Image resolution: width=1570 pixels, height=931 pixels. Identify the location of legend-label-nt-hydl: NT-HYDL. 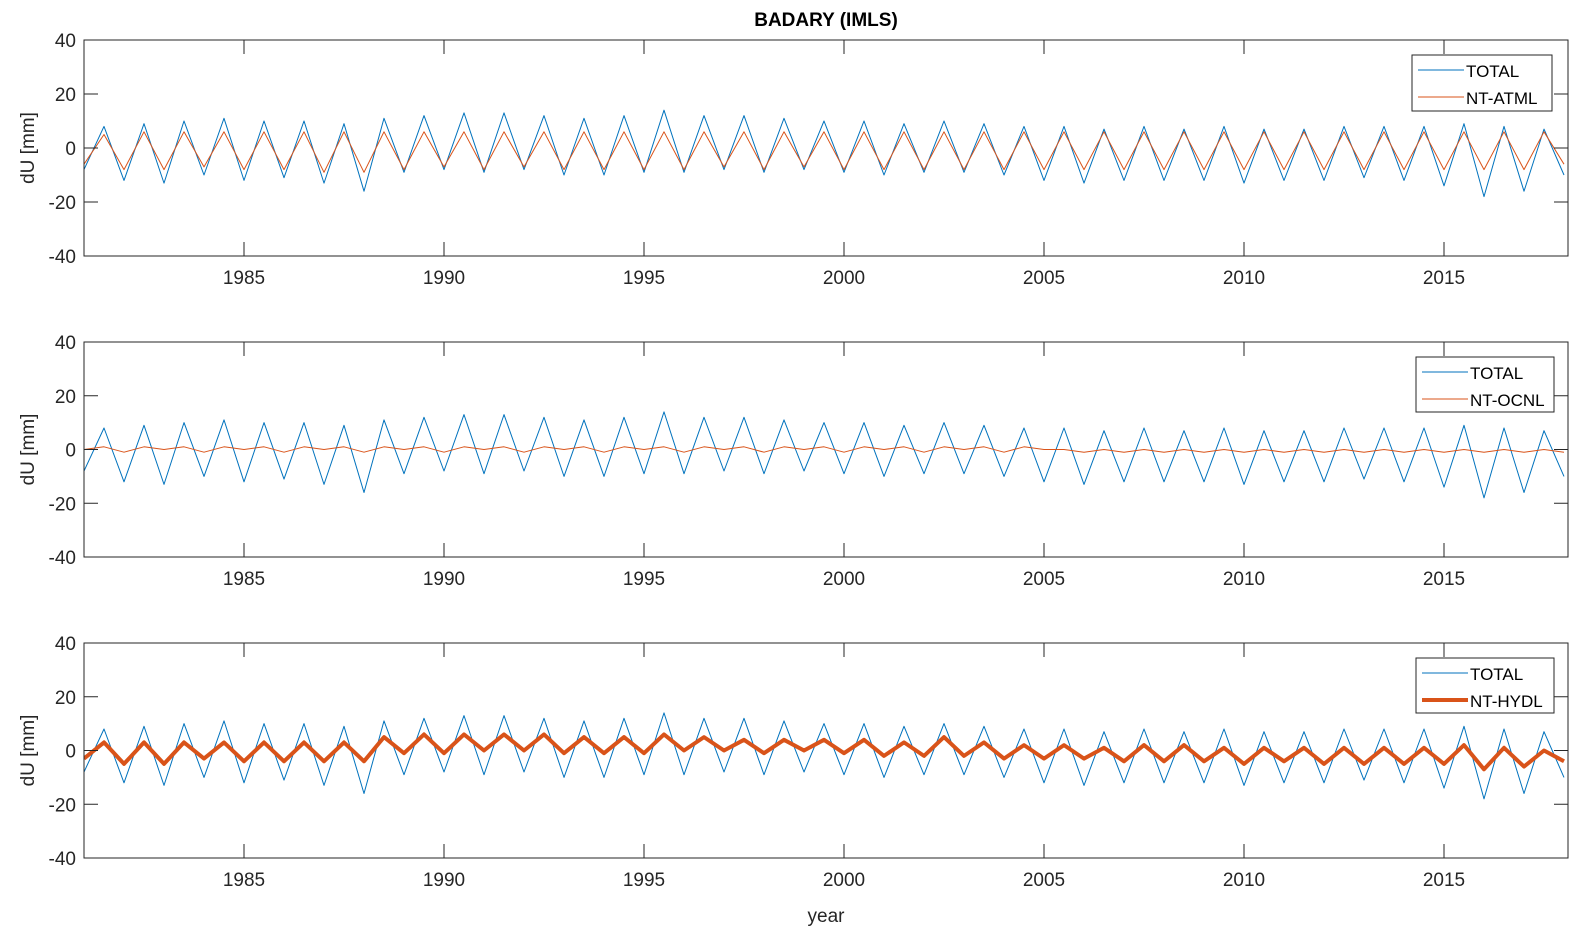
(1506, 701).